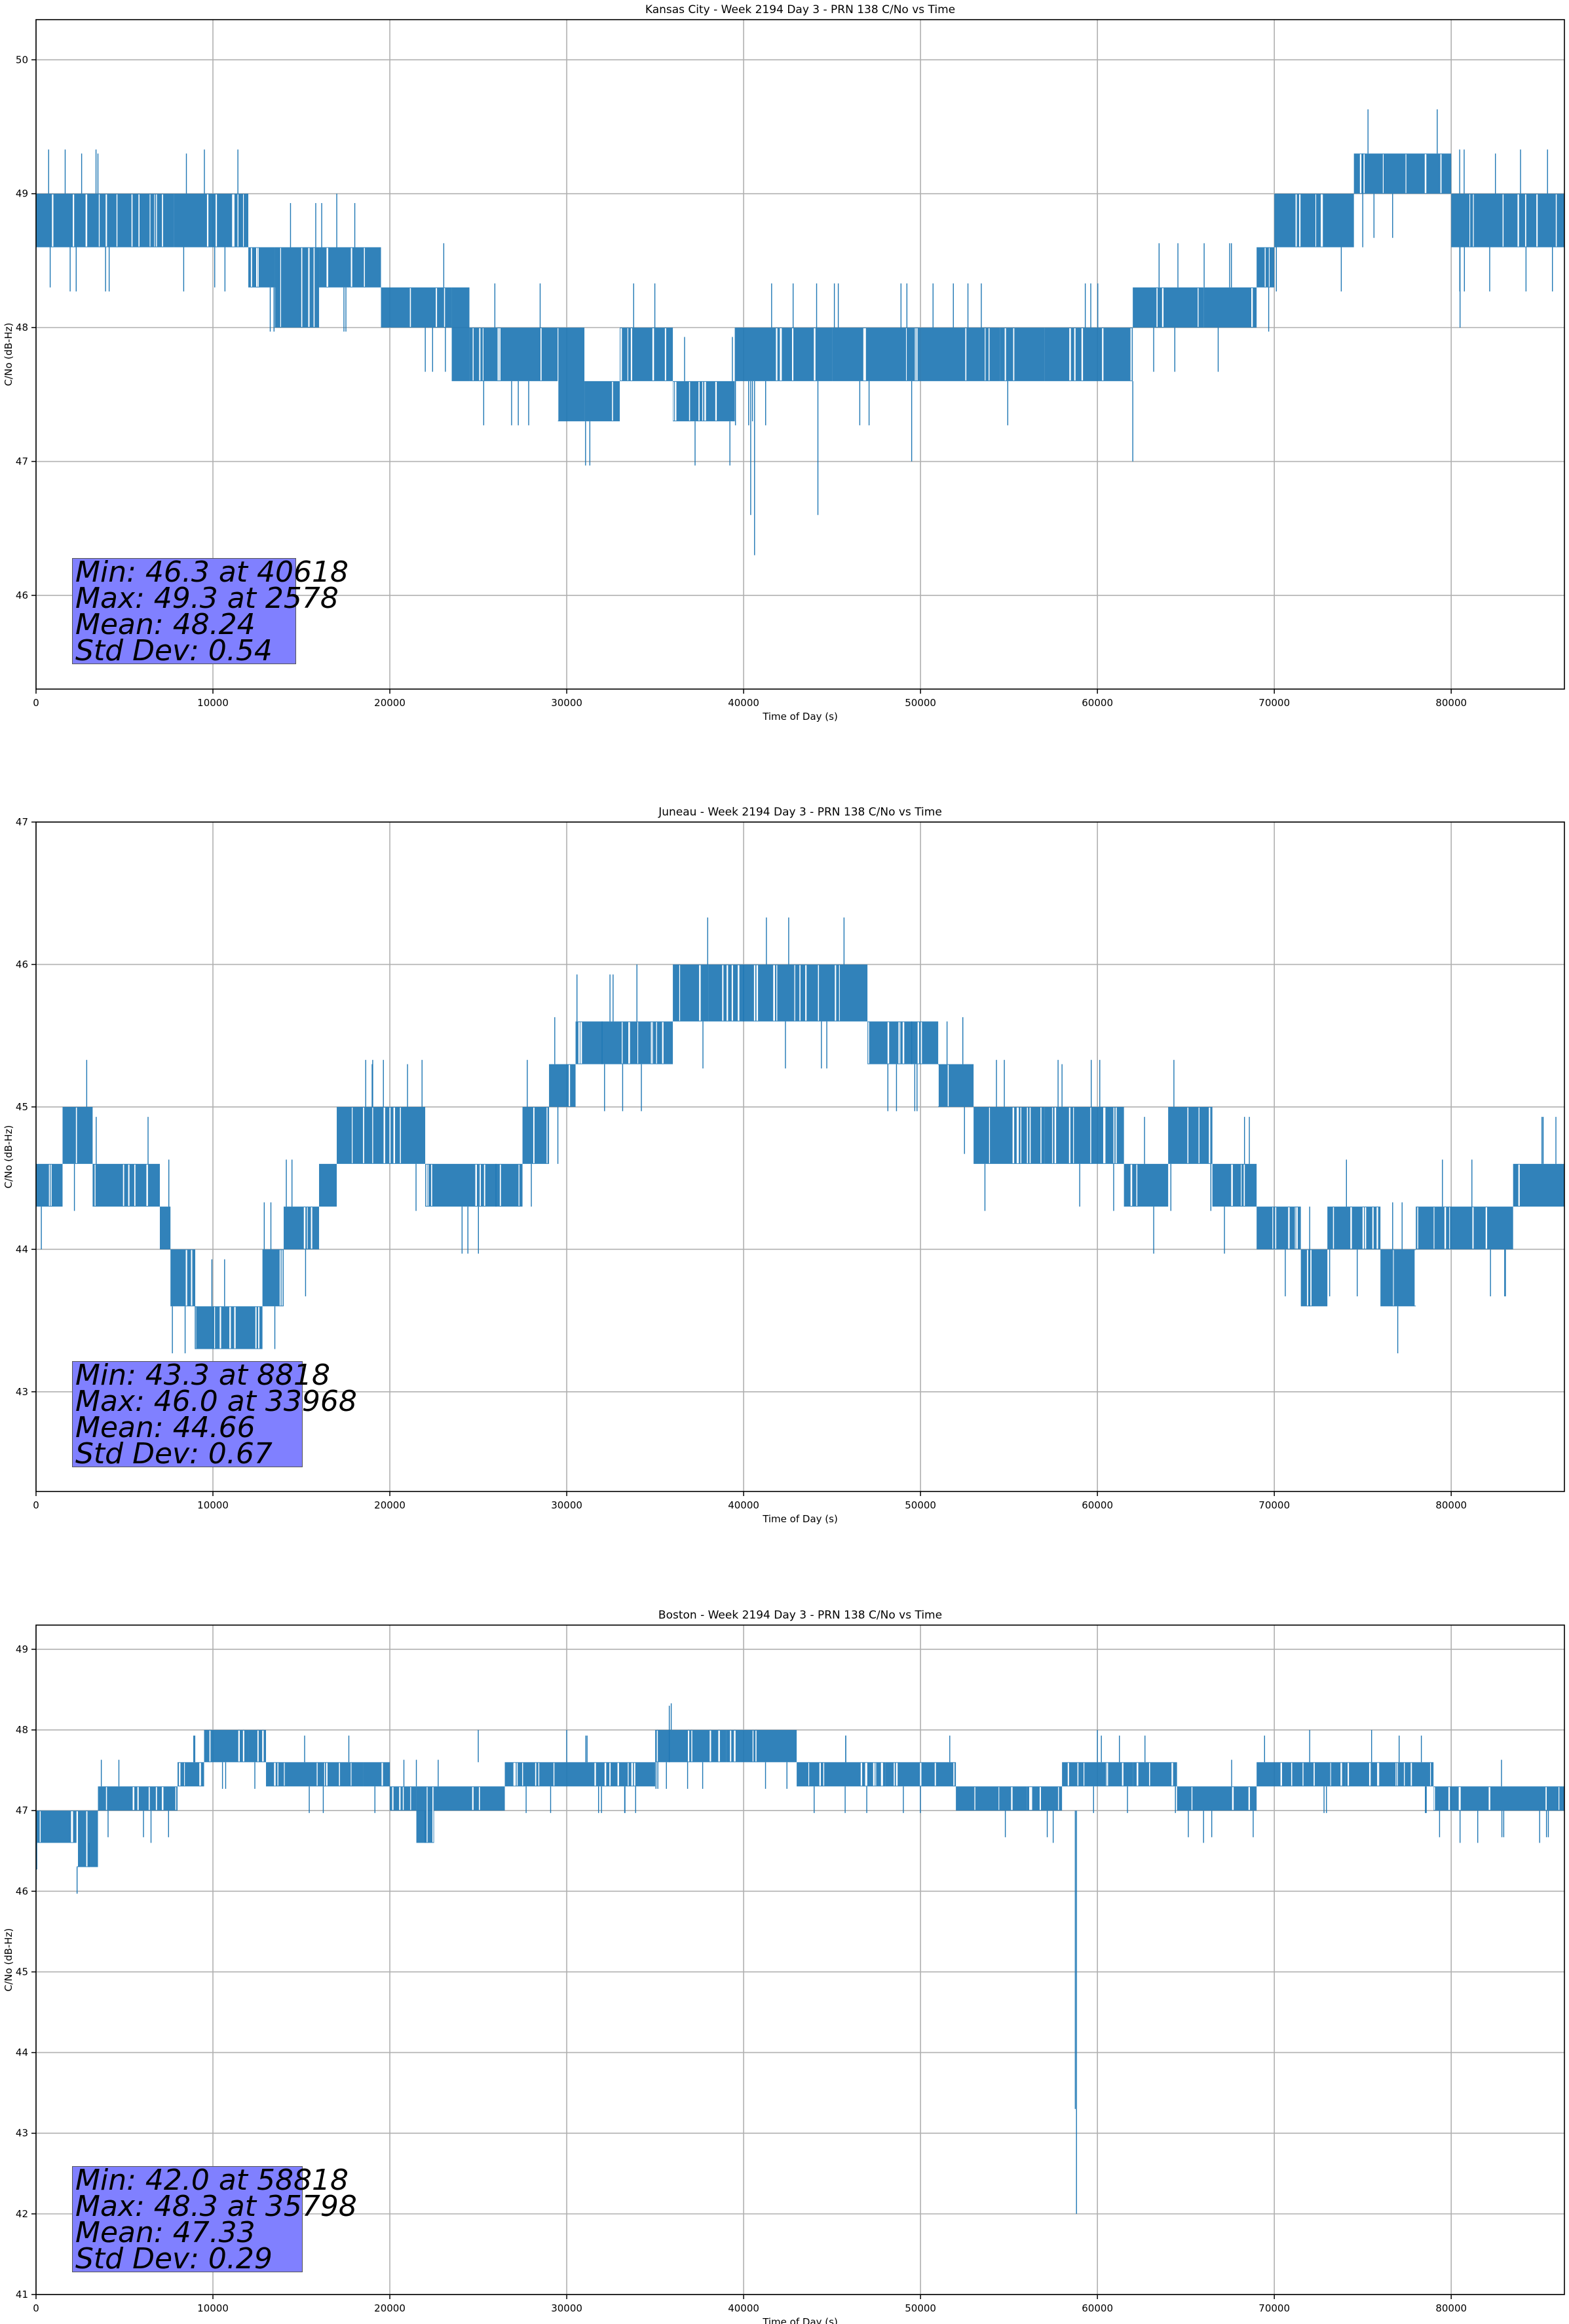 Image resolution: width=1569 pixels, height=2324 pixels. I want to click on boston-y-tick-label: 42, so click(22, 2214).